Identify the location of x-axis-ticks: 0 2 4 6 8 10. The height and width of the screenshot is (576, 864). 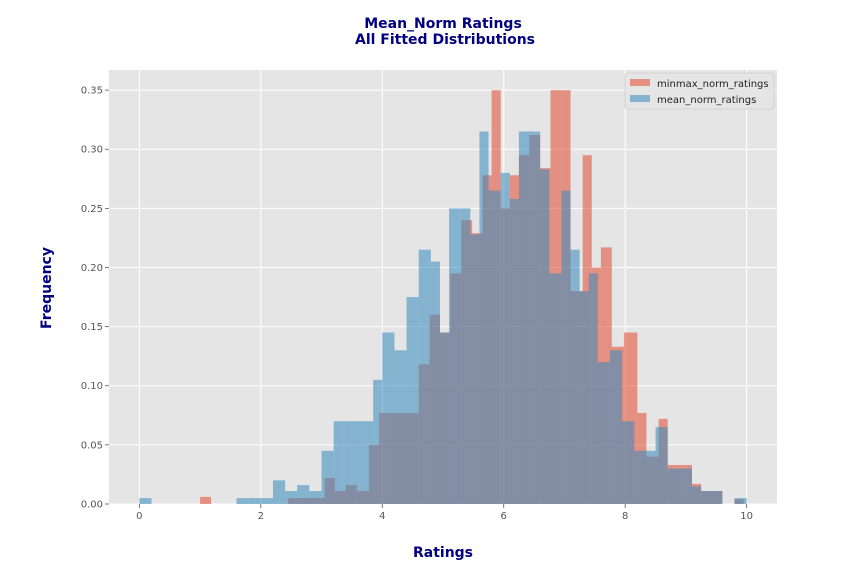
(444, 513).